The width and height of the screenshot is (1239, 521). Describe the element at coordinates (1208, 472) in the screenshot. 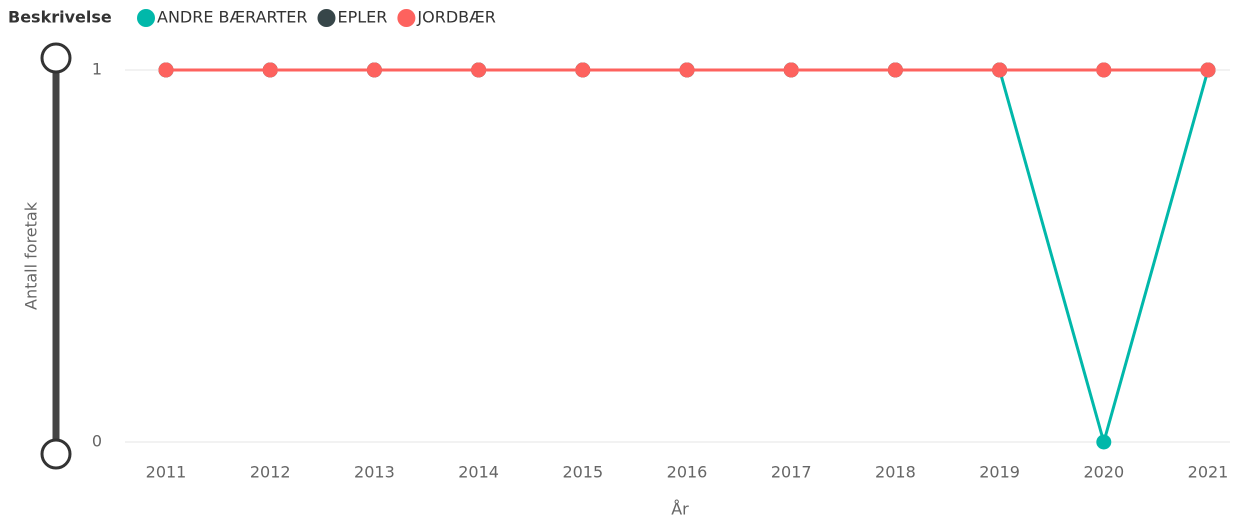

I see `x-tick-label: 2021` at that location.